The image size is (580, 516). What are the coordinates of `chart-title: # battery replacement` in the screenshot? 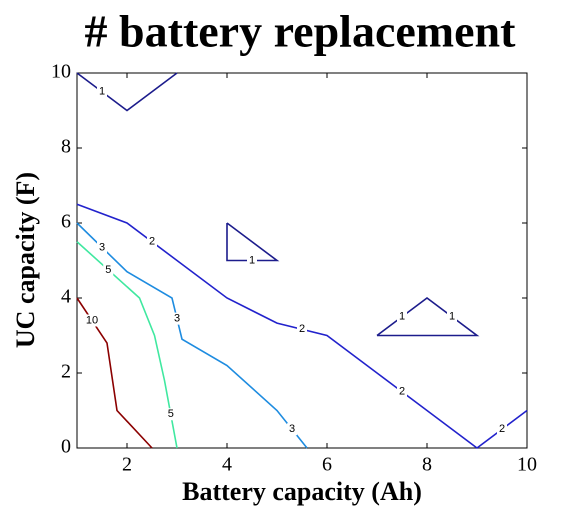 It's located at (301, 31).